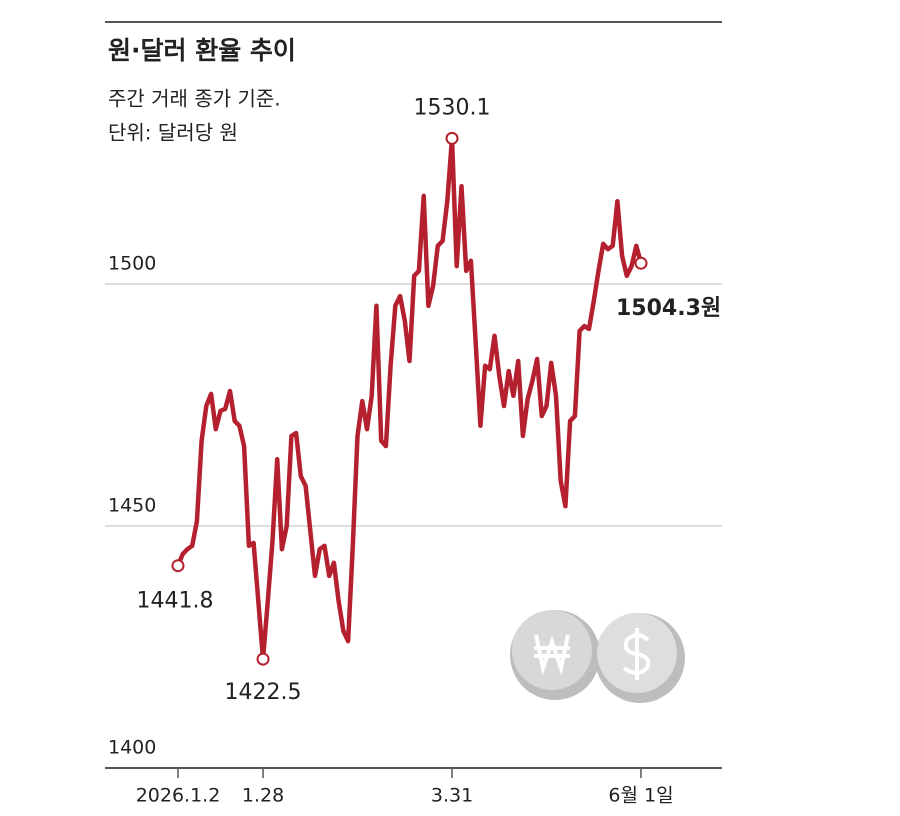 Image resolution: width=900 pixels, height=816 pixels. What do you see at coordinates (640, 796) in the screenshot?
I see `x-tick-label: 6월 1일` at bounding box center [640, 796].